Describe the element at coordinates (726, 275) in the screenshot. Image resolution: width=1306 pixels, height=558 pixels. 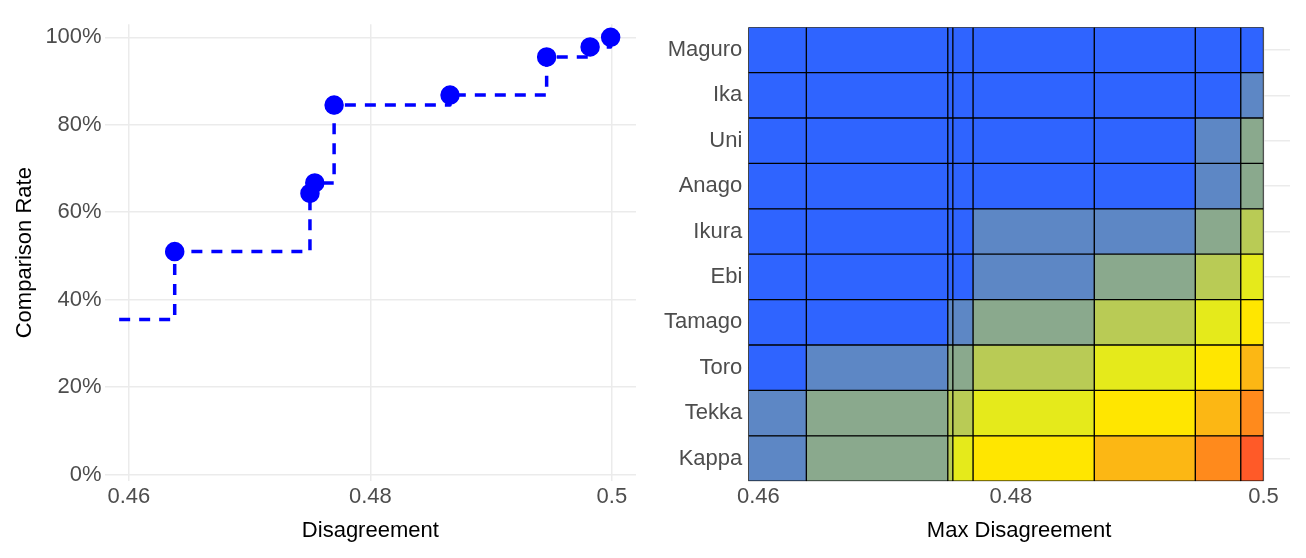
I see `y-tick-label: Ebi` at that location.